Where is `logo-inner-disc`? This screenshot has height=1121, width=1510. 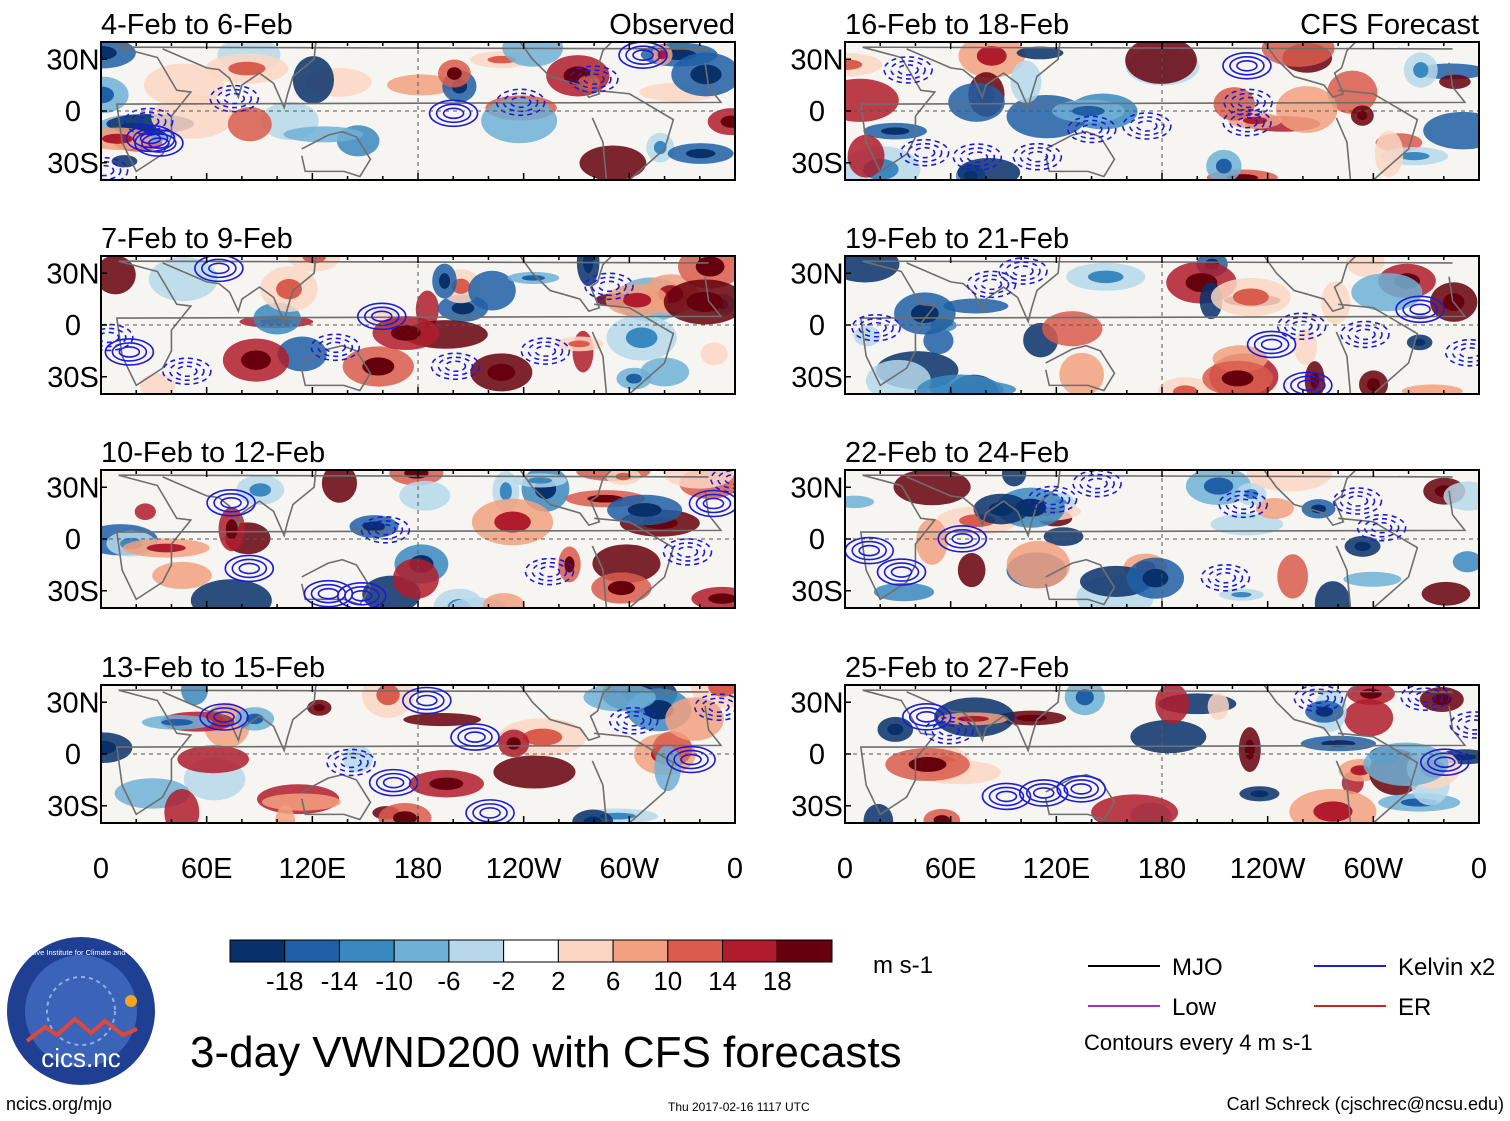 logo-inner-disc is located at coordinates (81, 1011).